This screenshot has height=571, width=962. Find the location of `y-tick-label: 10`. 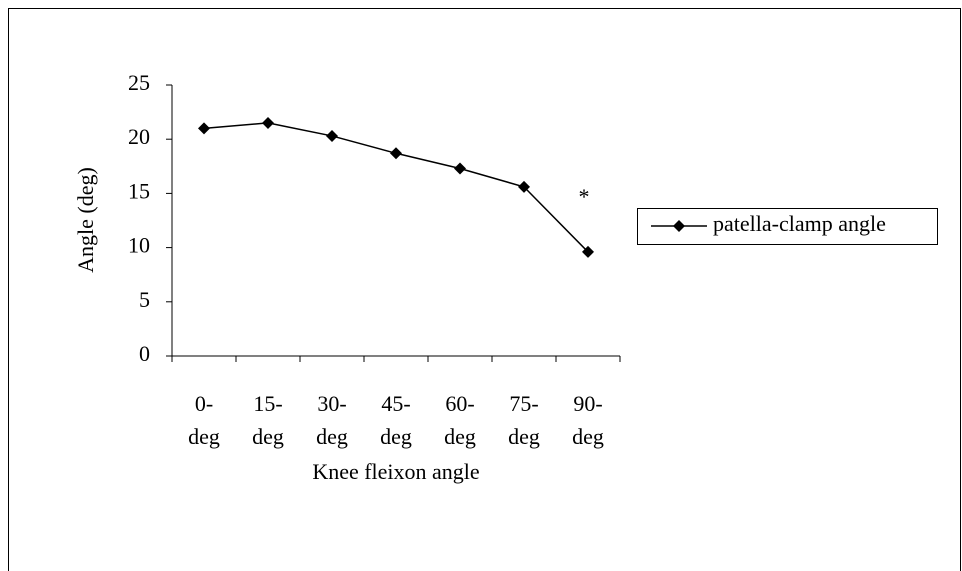

y-tick-label: 10 is located at coordinates (139, 245).